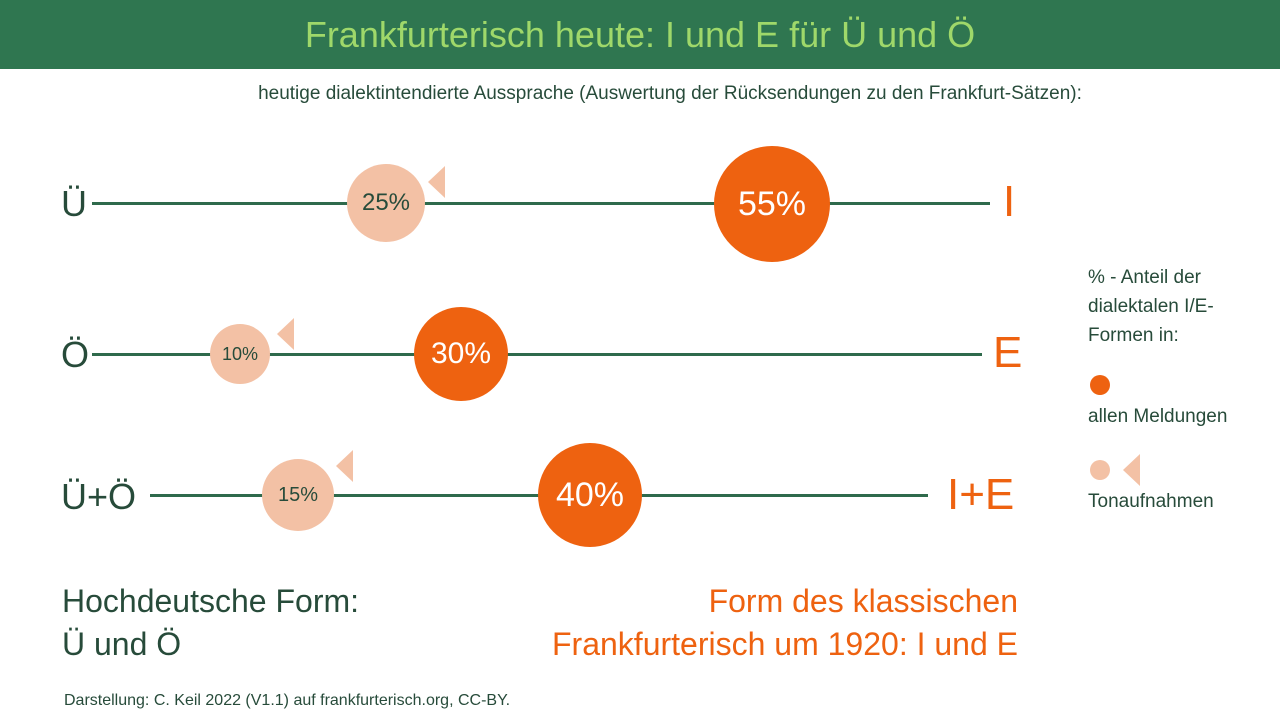  I want to click on standard-form-caption: Hochdeutsche Form: Ü und Ö, so click(210, 623).